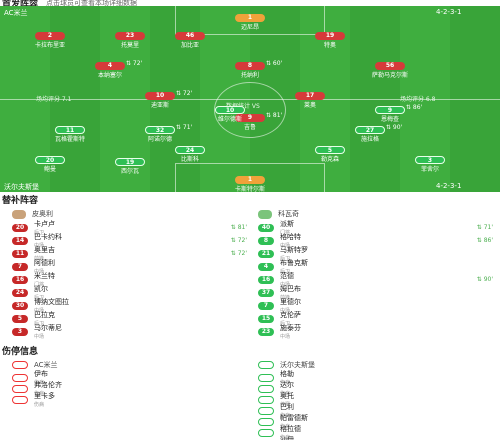 This screenshot has width=500, height=440. What do you see at coordinates (111, 69) in the screenshot?
I see `player-4: 4 本纳塞尔 ⇅ 72'` at bounding box center [111, 69].